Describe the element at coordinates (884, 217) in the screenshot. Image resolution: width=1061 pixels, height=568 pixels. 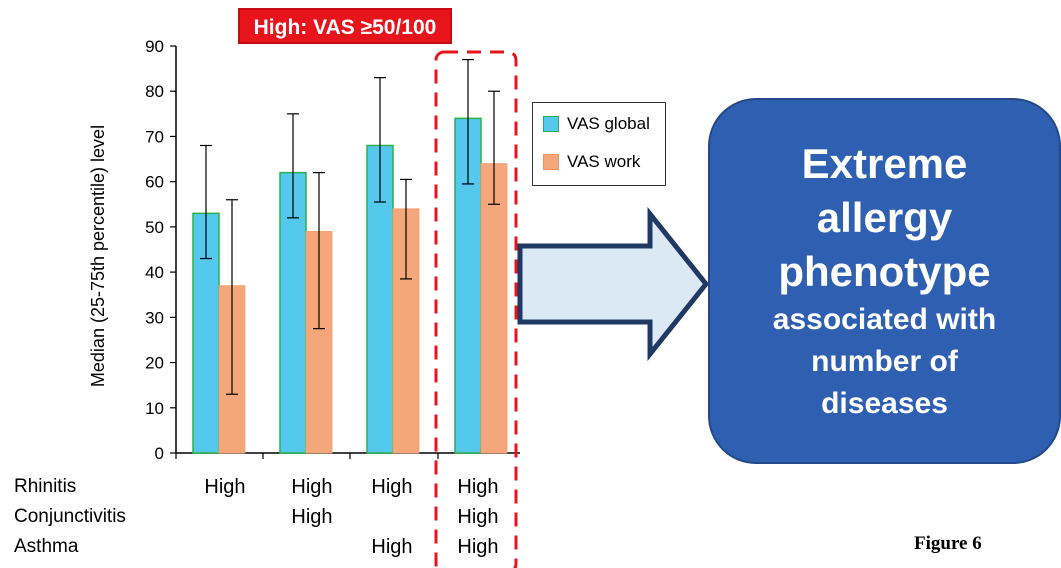
I see `callout-line-2: allergy` at that location.